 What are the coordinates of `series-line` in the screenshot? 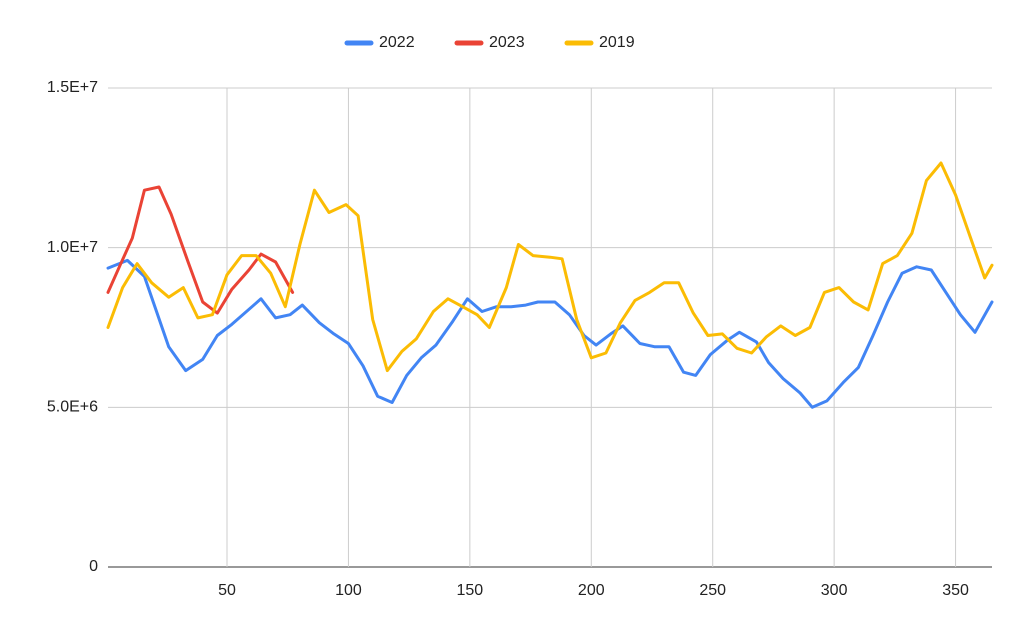 It's located at (200, 250).